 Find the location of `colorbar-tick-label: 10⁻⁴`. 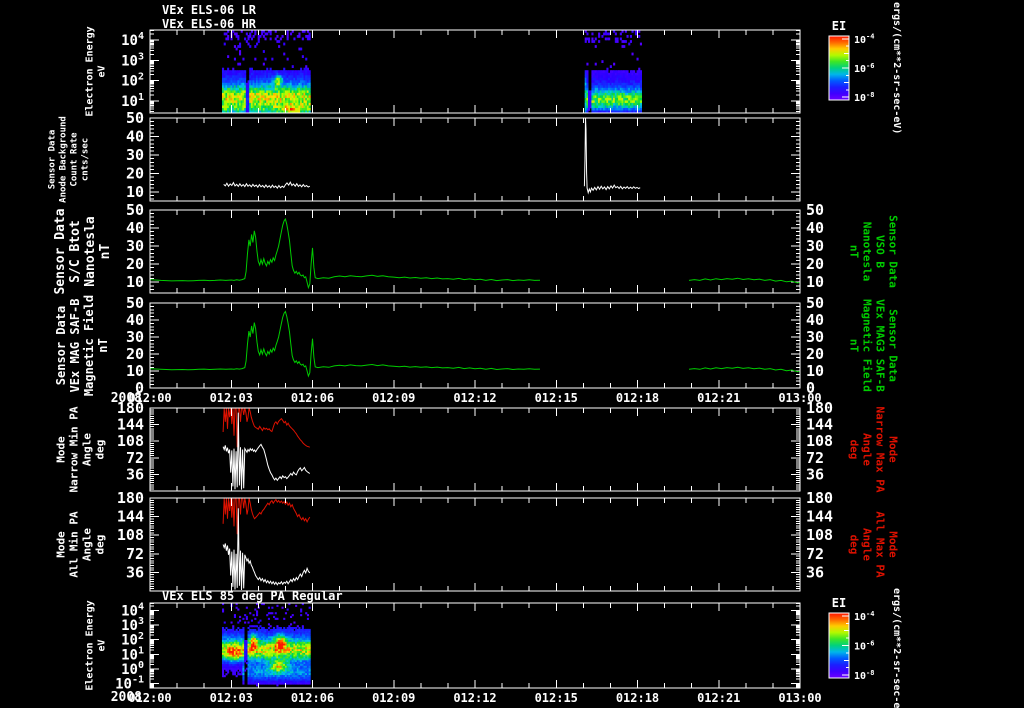

colorbar-tick-label: 10⁻⁴ is located at coordinates (864, 616).